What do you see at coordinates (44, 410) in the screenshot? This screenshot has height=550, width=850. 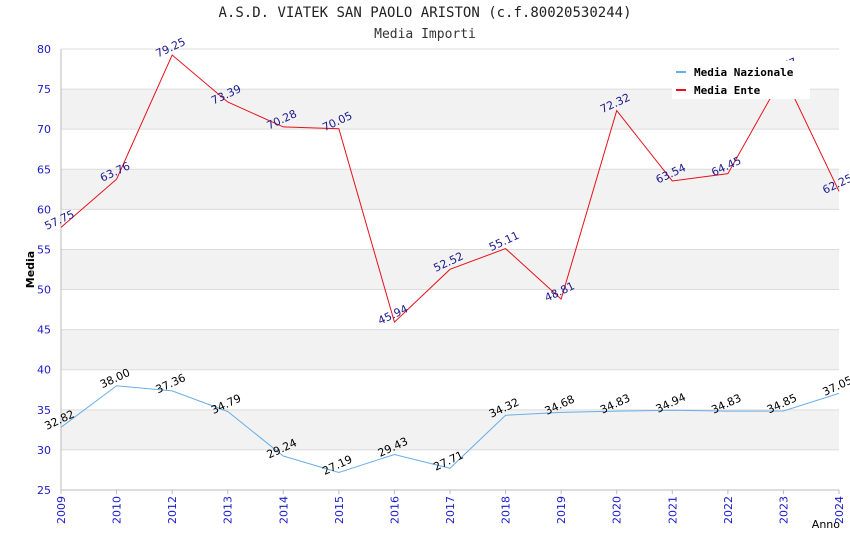 I see `y-tick-label: 35` at bounding box center [44, 410].